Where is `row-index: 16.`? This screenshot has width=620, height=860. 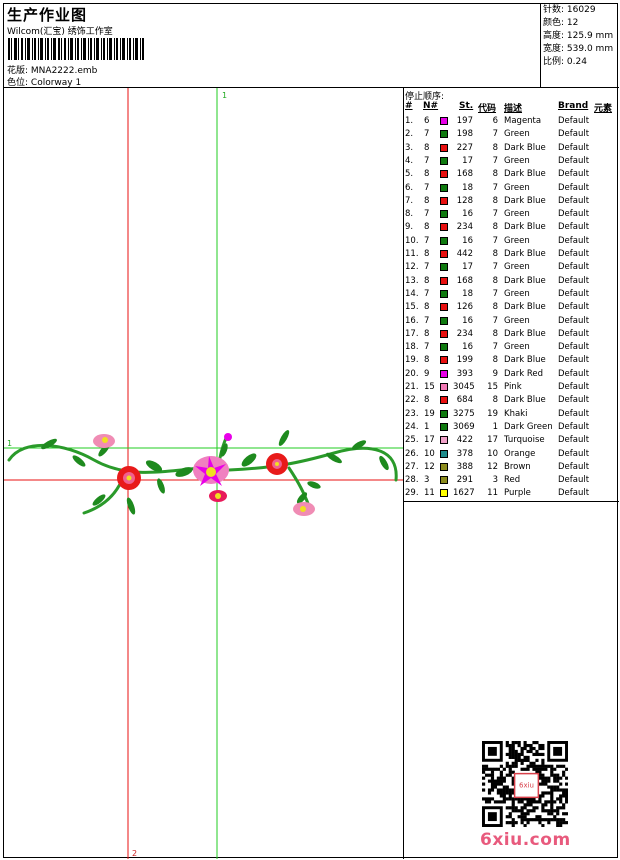
row-index: 16. is located at coordinates (412, 320).